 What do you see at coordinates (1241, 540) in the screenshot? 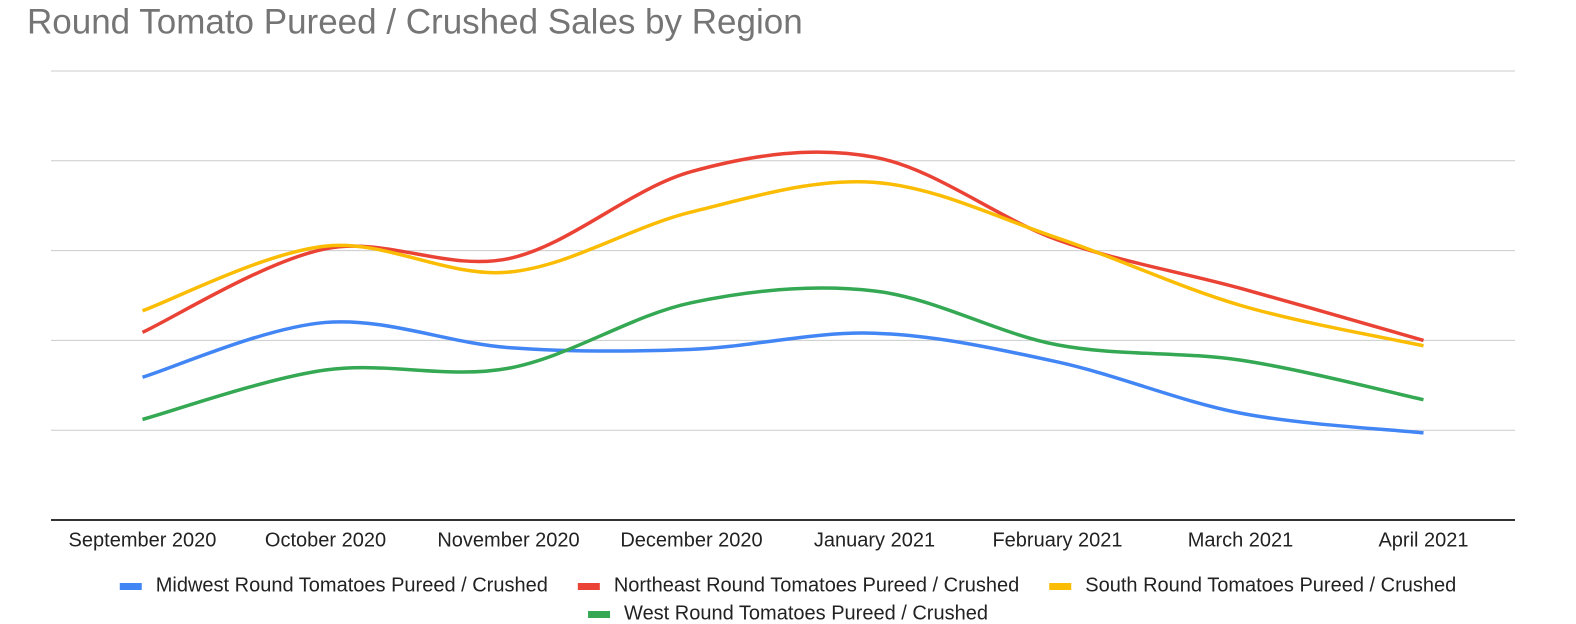
I see `x-tick-label: March 2021` at bounding box center [1241, 540].